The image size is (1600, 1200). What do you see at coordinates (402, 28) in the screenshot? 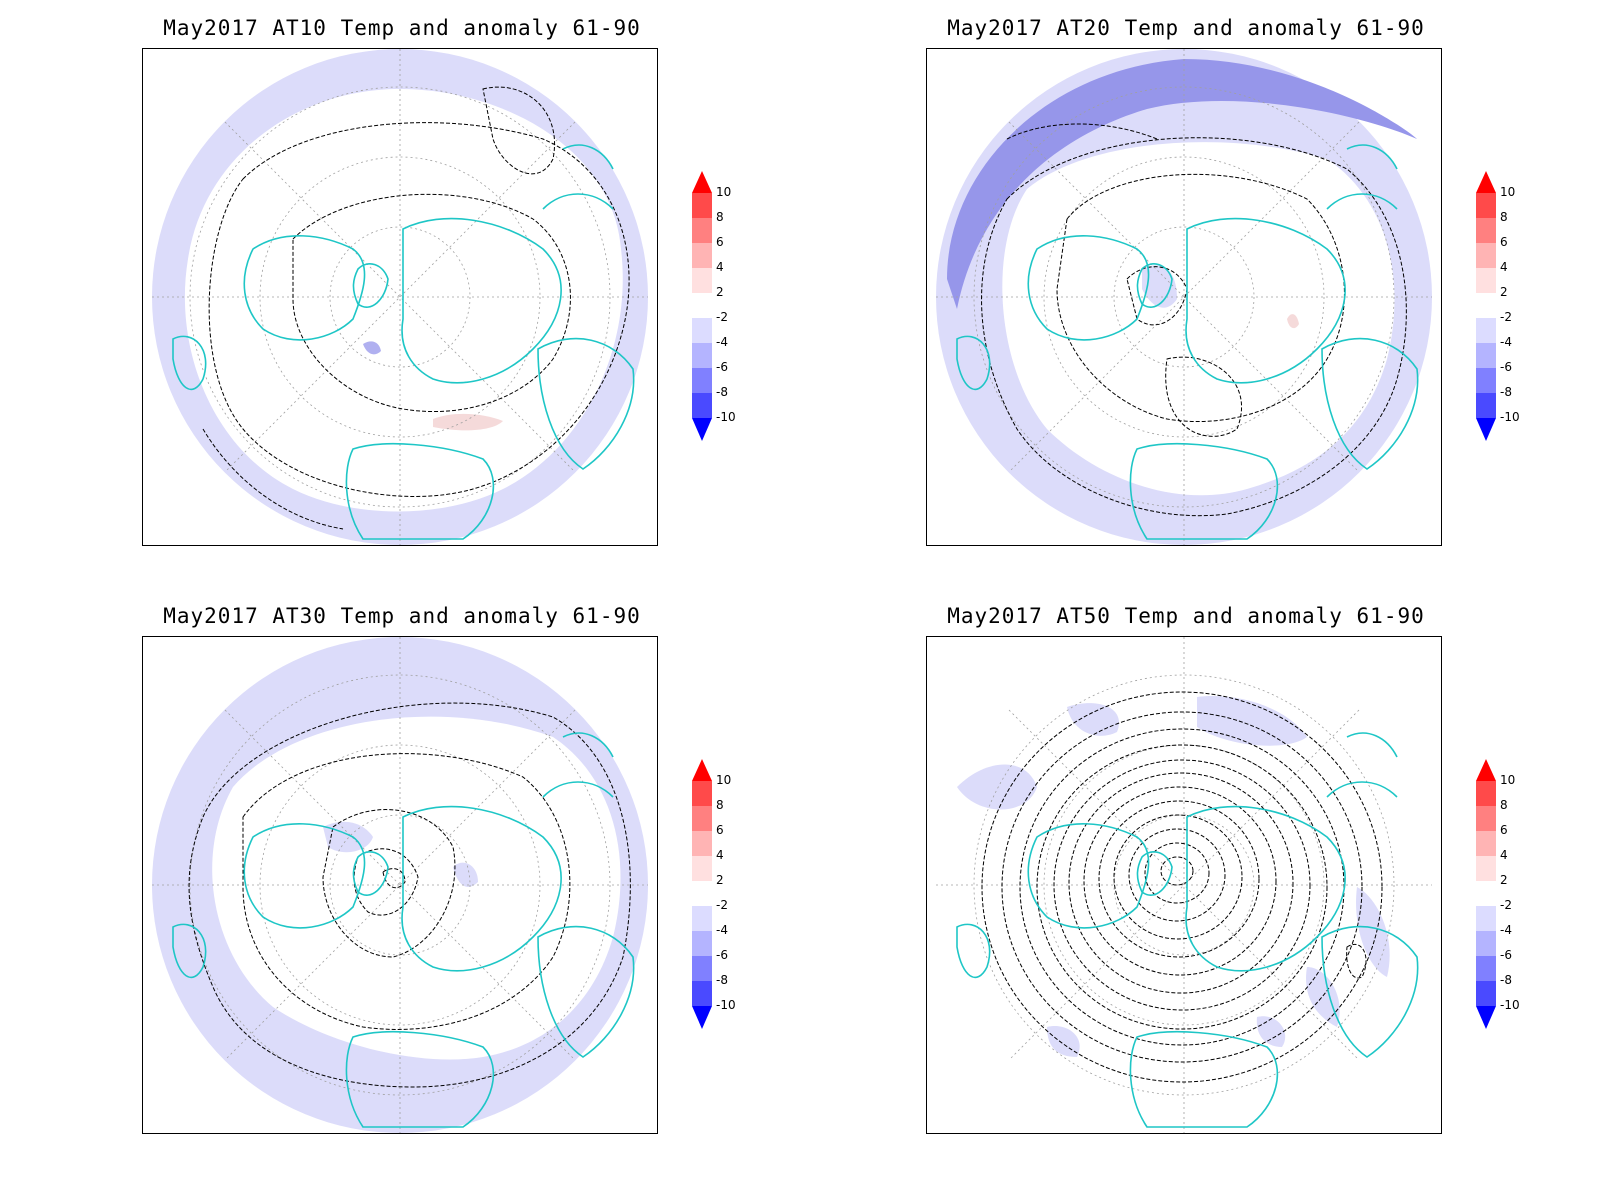
I see `panel-title: May2017 AT10 Temp and anomaly 61-90` at bounding box center [402, 28].